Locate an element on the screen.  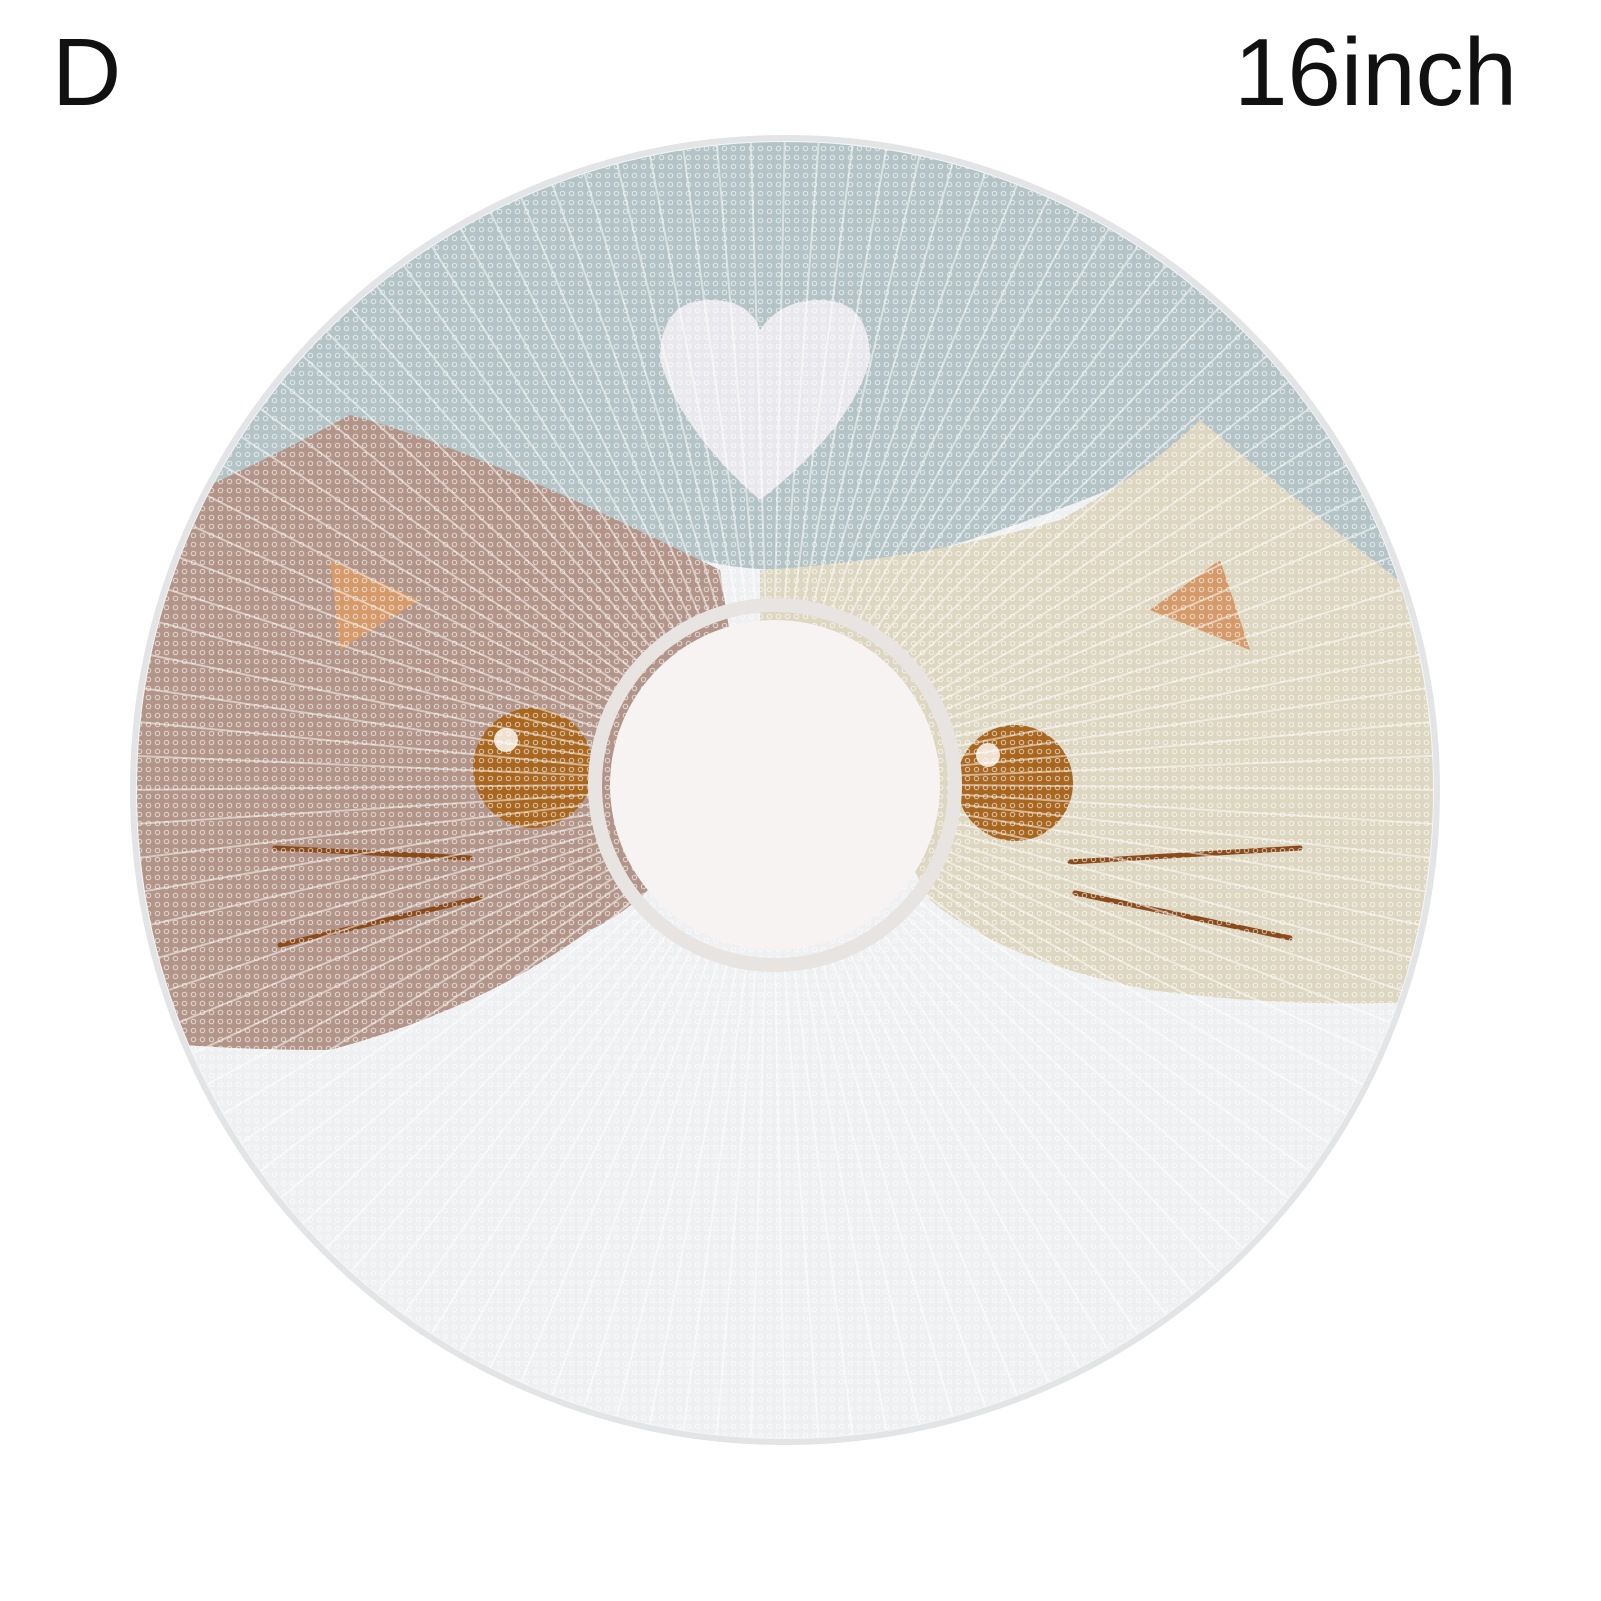
variant-label: D is located at coordinates (87, 72).